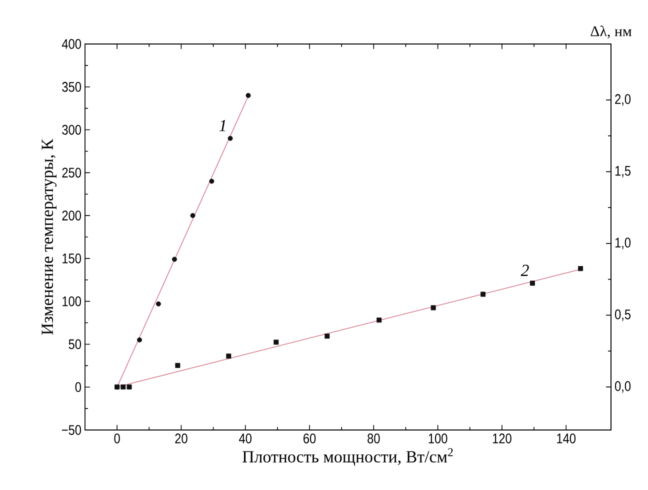 This screenshot has width=648, height=490. Describe the element at coordinates (623, 172) in the screenshot. I see `y2-tick-label: 1,5` at that location.